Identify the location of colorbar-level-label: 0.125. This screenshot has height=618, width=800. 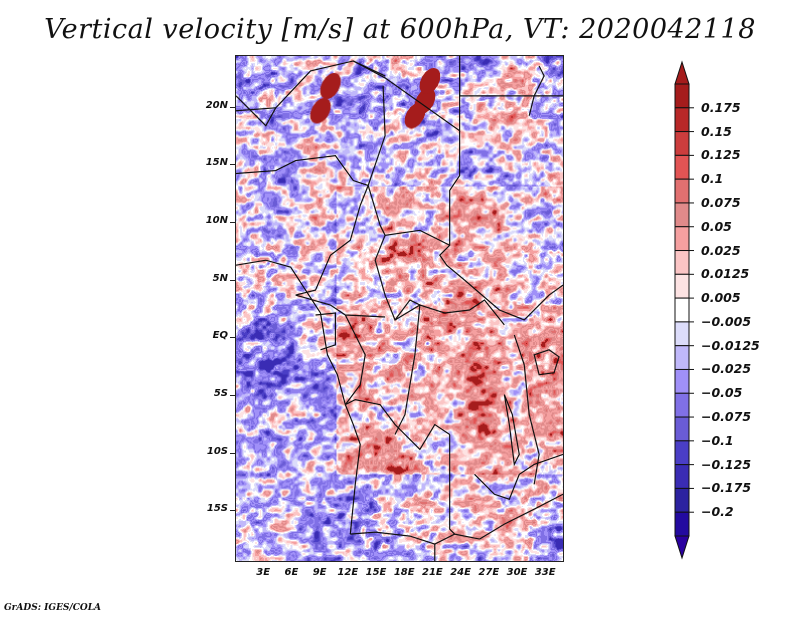
(721, 155).